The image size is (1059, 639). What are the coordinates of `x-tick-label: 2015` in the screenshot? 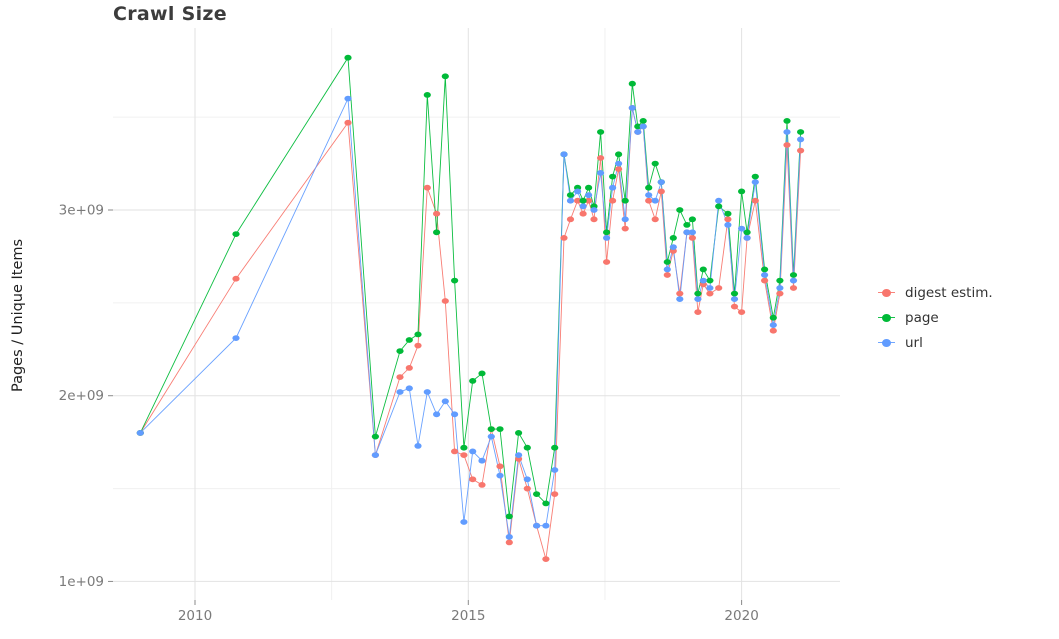 It's located at (468, 616).